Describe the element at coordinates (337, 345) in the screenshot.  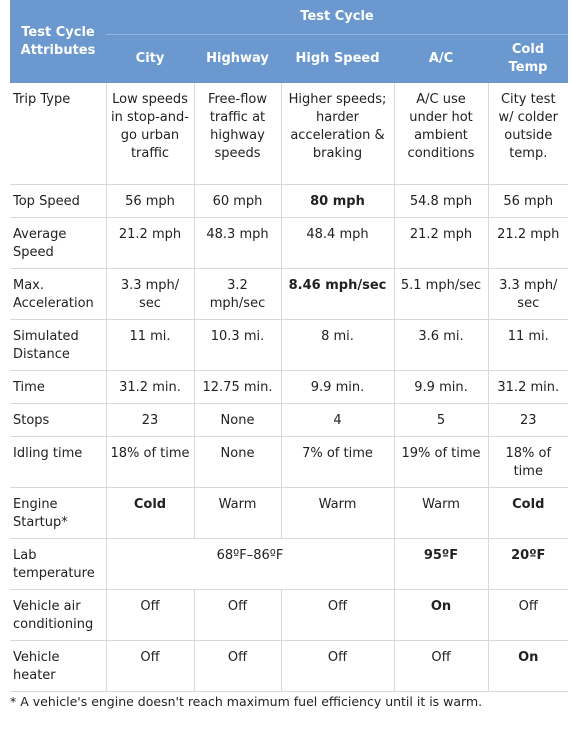
I see `cell: 8 mi.` at that location.